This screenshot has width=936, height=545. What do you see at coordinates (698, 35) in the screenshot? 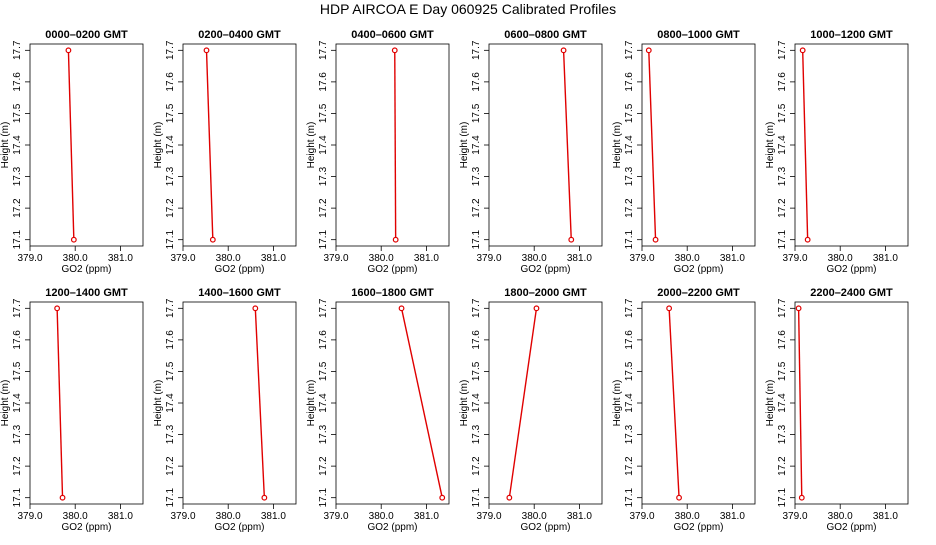
I see `panel-title: 0800–1000 GMT` at bounding box center [698, 35].